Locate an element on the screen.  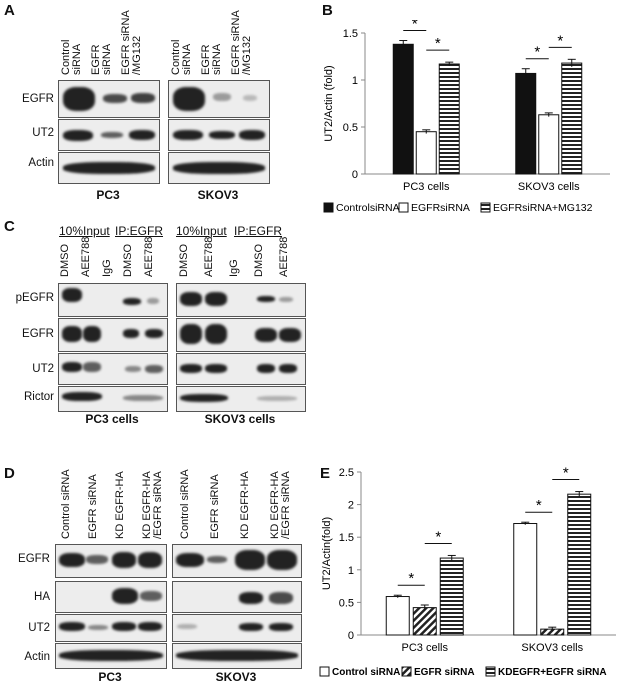
panel-label-c: C is located at coordinates (9, 226).